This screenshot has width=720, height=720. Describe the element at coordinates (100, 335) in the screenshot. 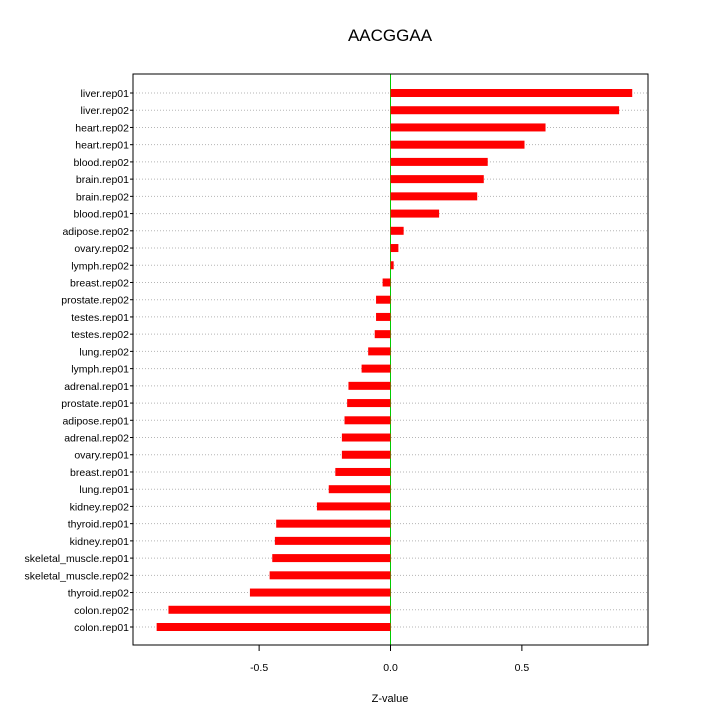

I see `y-tick-label: testes.rep02` at that location.